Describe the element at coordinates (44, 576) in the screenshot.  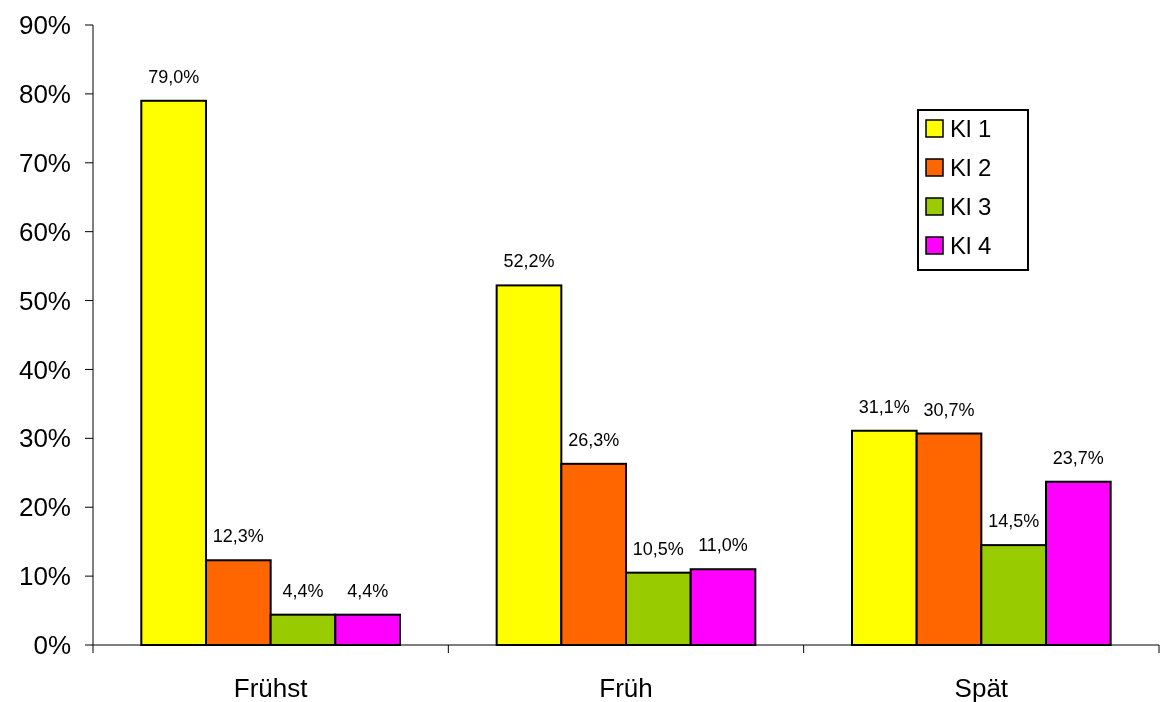
I see `y-tick-label: 10%` at that location.